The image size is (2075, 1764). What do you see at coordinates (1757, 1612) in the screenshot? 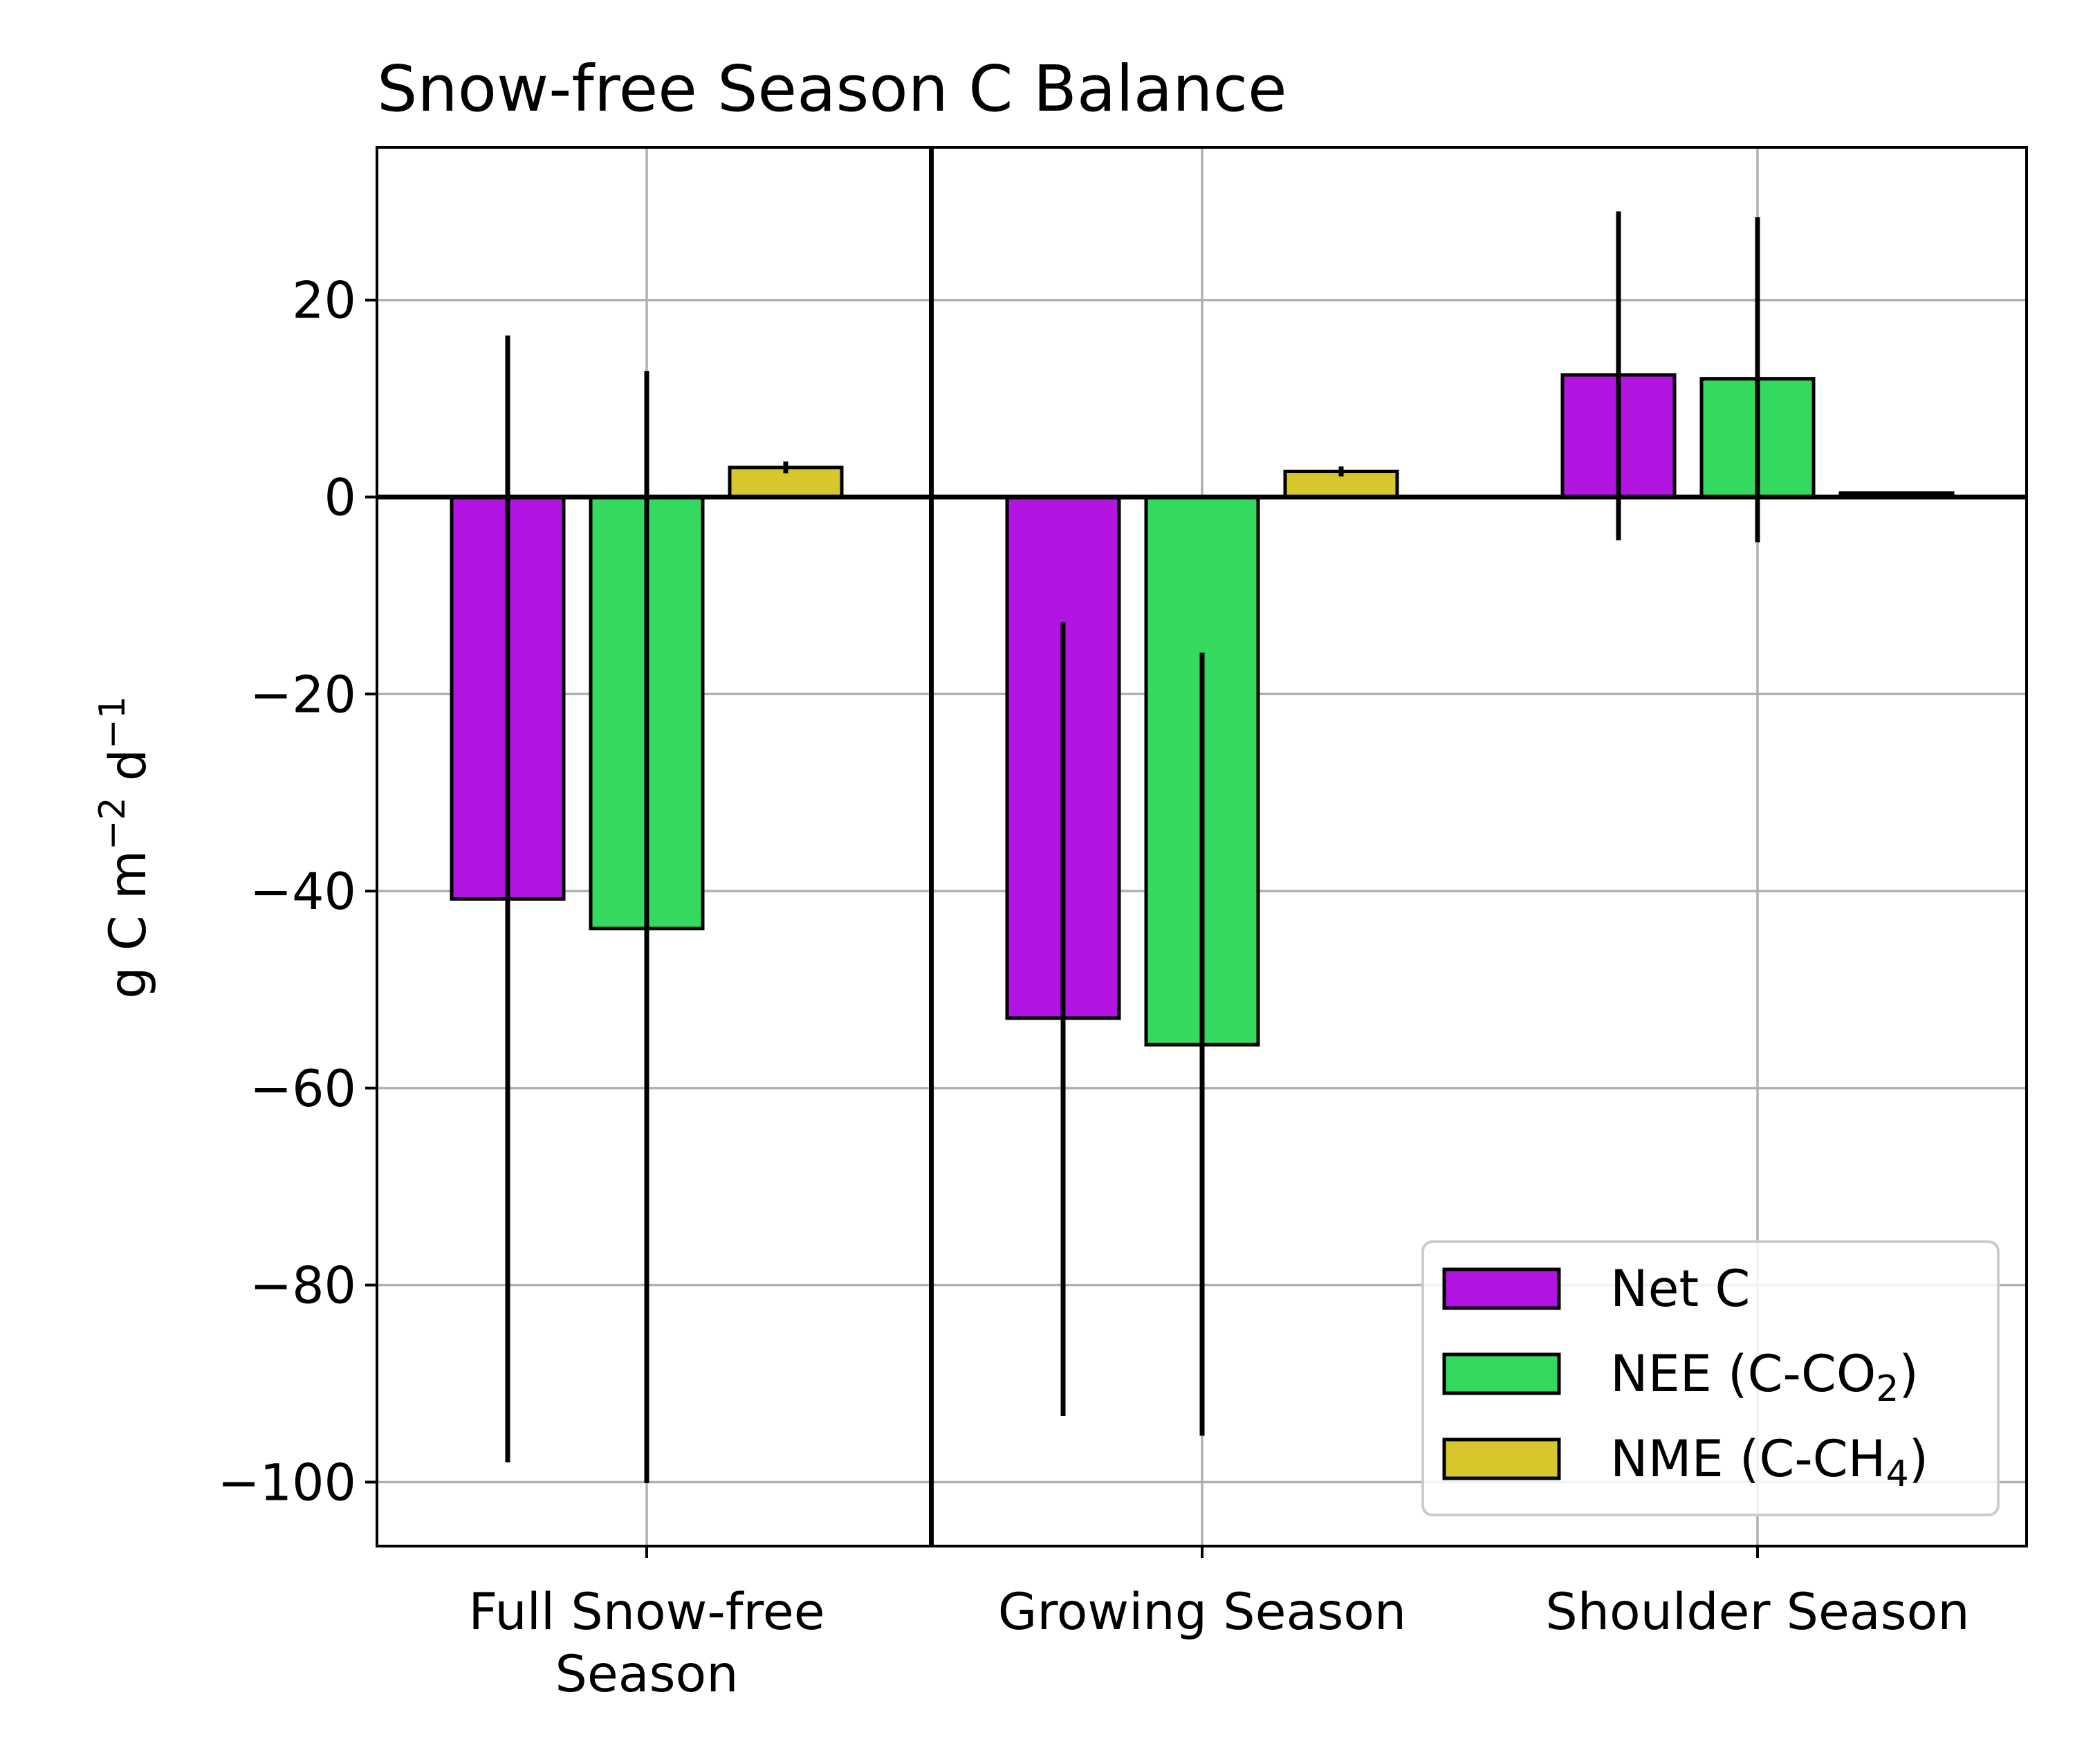
I see `x-tick-label: Shoulder Season` at bounding box center [1757, 1612].